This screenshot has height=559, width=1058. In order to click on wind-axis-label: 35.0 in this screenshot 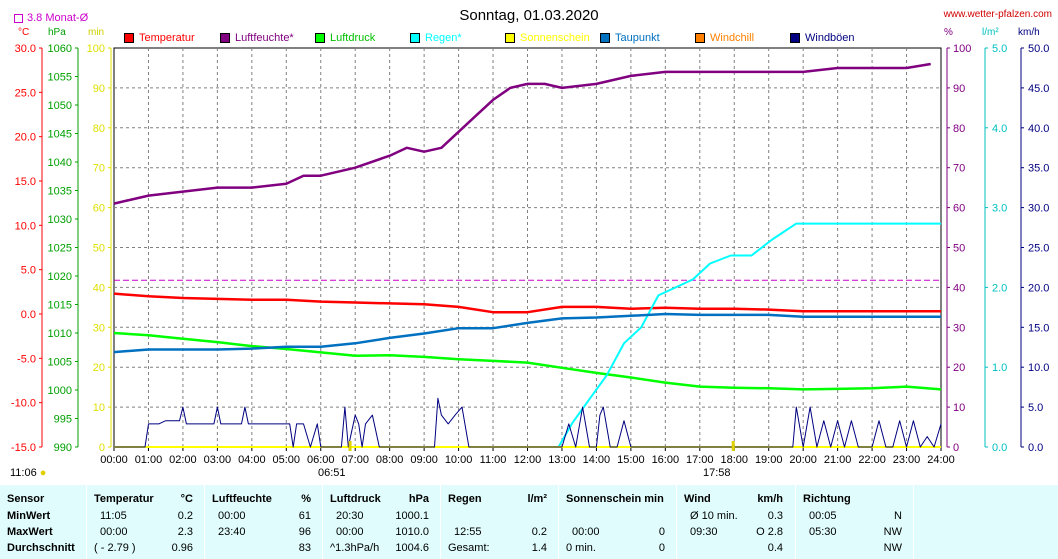, I will do `click(1038, 169)`.